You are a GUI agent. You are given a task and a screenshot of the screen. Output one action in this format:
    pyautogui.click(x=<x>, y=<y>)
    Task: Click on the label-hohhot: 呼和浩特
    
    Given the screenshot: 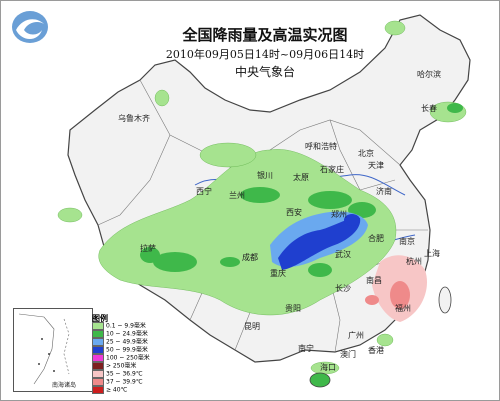 What is the action you would take?
    pyautogui.click(x=321, y=146)
    